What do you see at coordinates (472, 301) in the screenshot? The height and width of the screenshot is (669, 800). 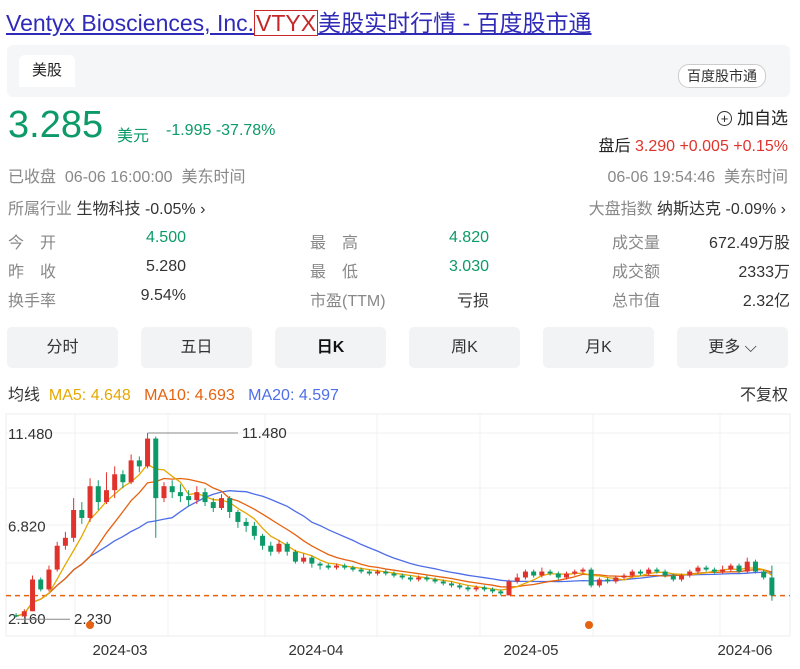 I see `stat-value: 亏损` at bounding box center [472, 301].